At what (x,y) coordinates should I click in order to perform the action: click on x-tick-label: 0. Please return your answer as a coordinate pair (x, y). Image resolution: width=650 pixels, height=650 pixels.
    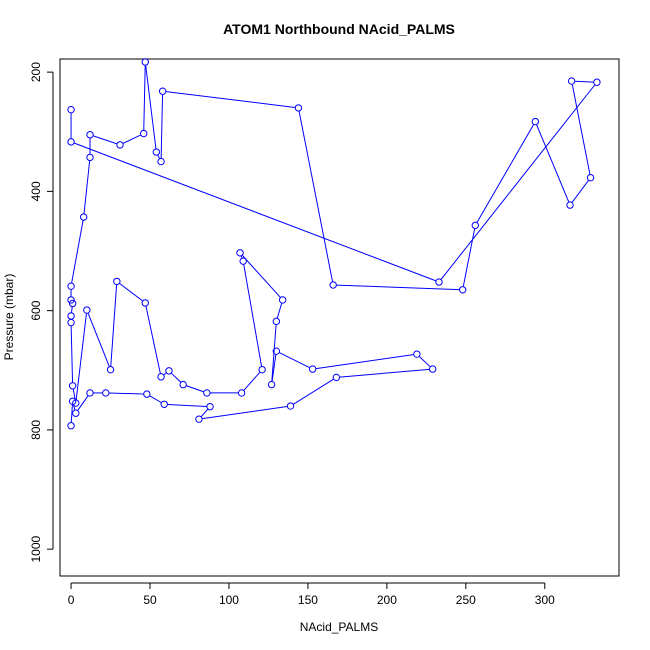
    Looking at the image, I should click on (71, 600).